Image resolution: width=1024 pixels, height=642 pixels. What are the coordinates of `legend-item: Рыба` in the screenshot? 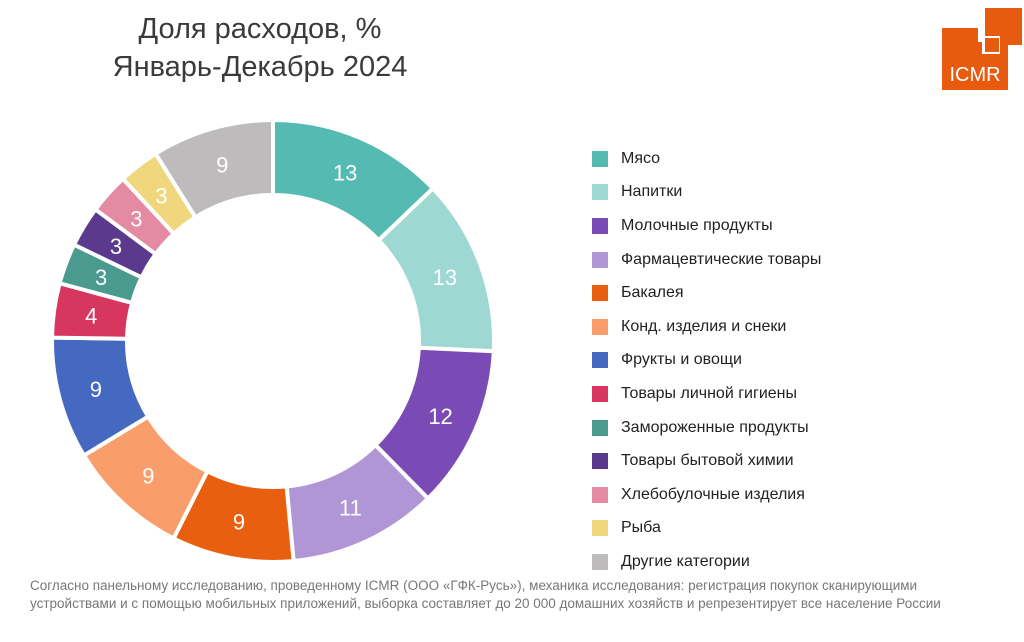 It's located at (706, 529).